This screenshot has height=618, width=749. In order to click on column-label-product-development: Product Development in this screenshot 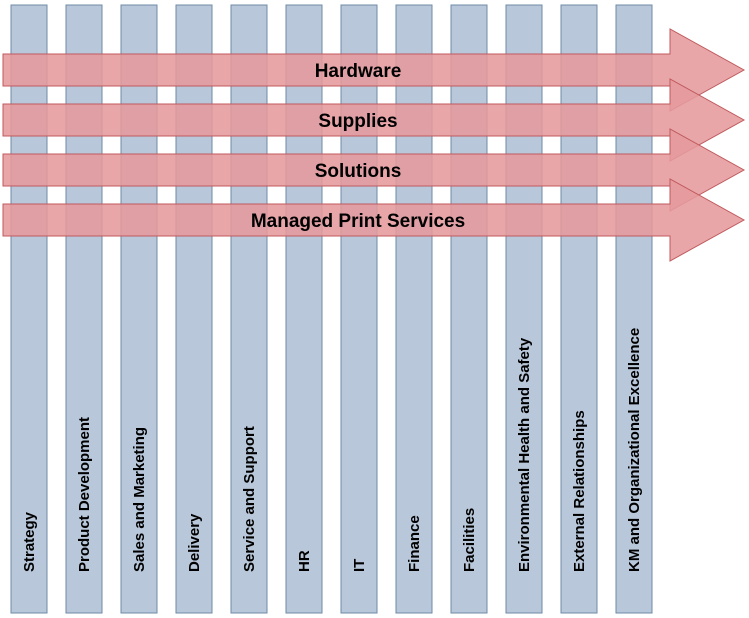, I will do `click(84, 494)`.